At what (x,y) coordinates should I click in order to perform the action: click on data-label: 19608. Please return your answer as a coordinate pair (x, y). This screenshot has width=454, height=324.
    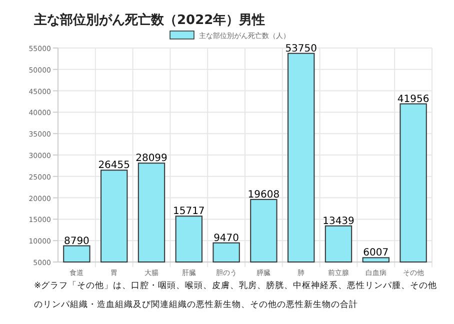
    Looking at the image, I should click on (264, 194).